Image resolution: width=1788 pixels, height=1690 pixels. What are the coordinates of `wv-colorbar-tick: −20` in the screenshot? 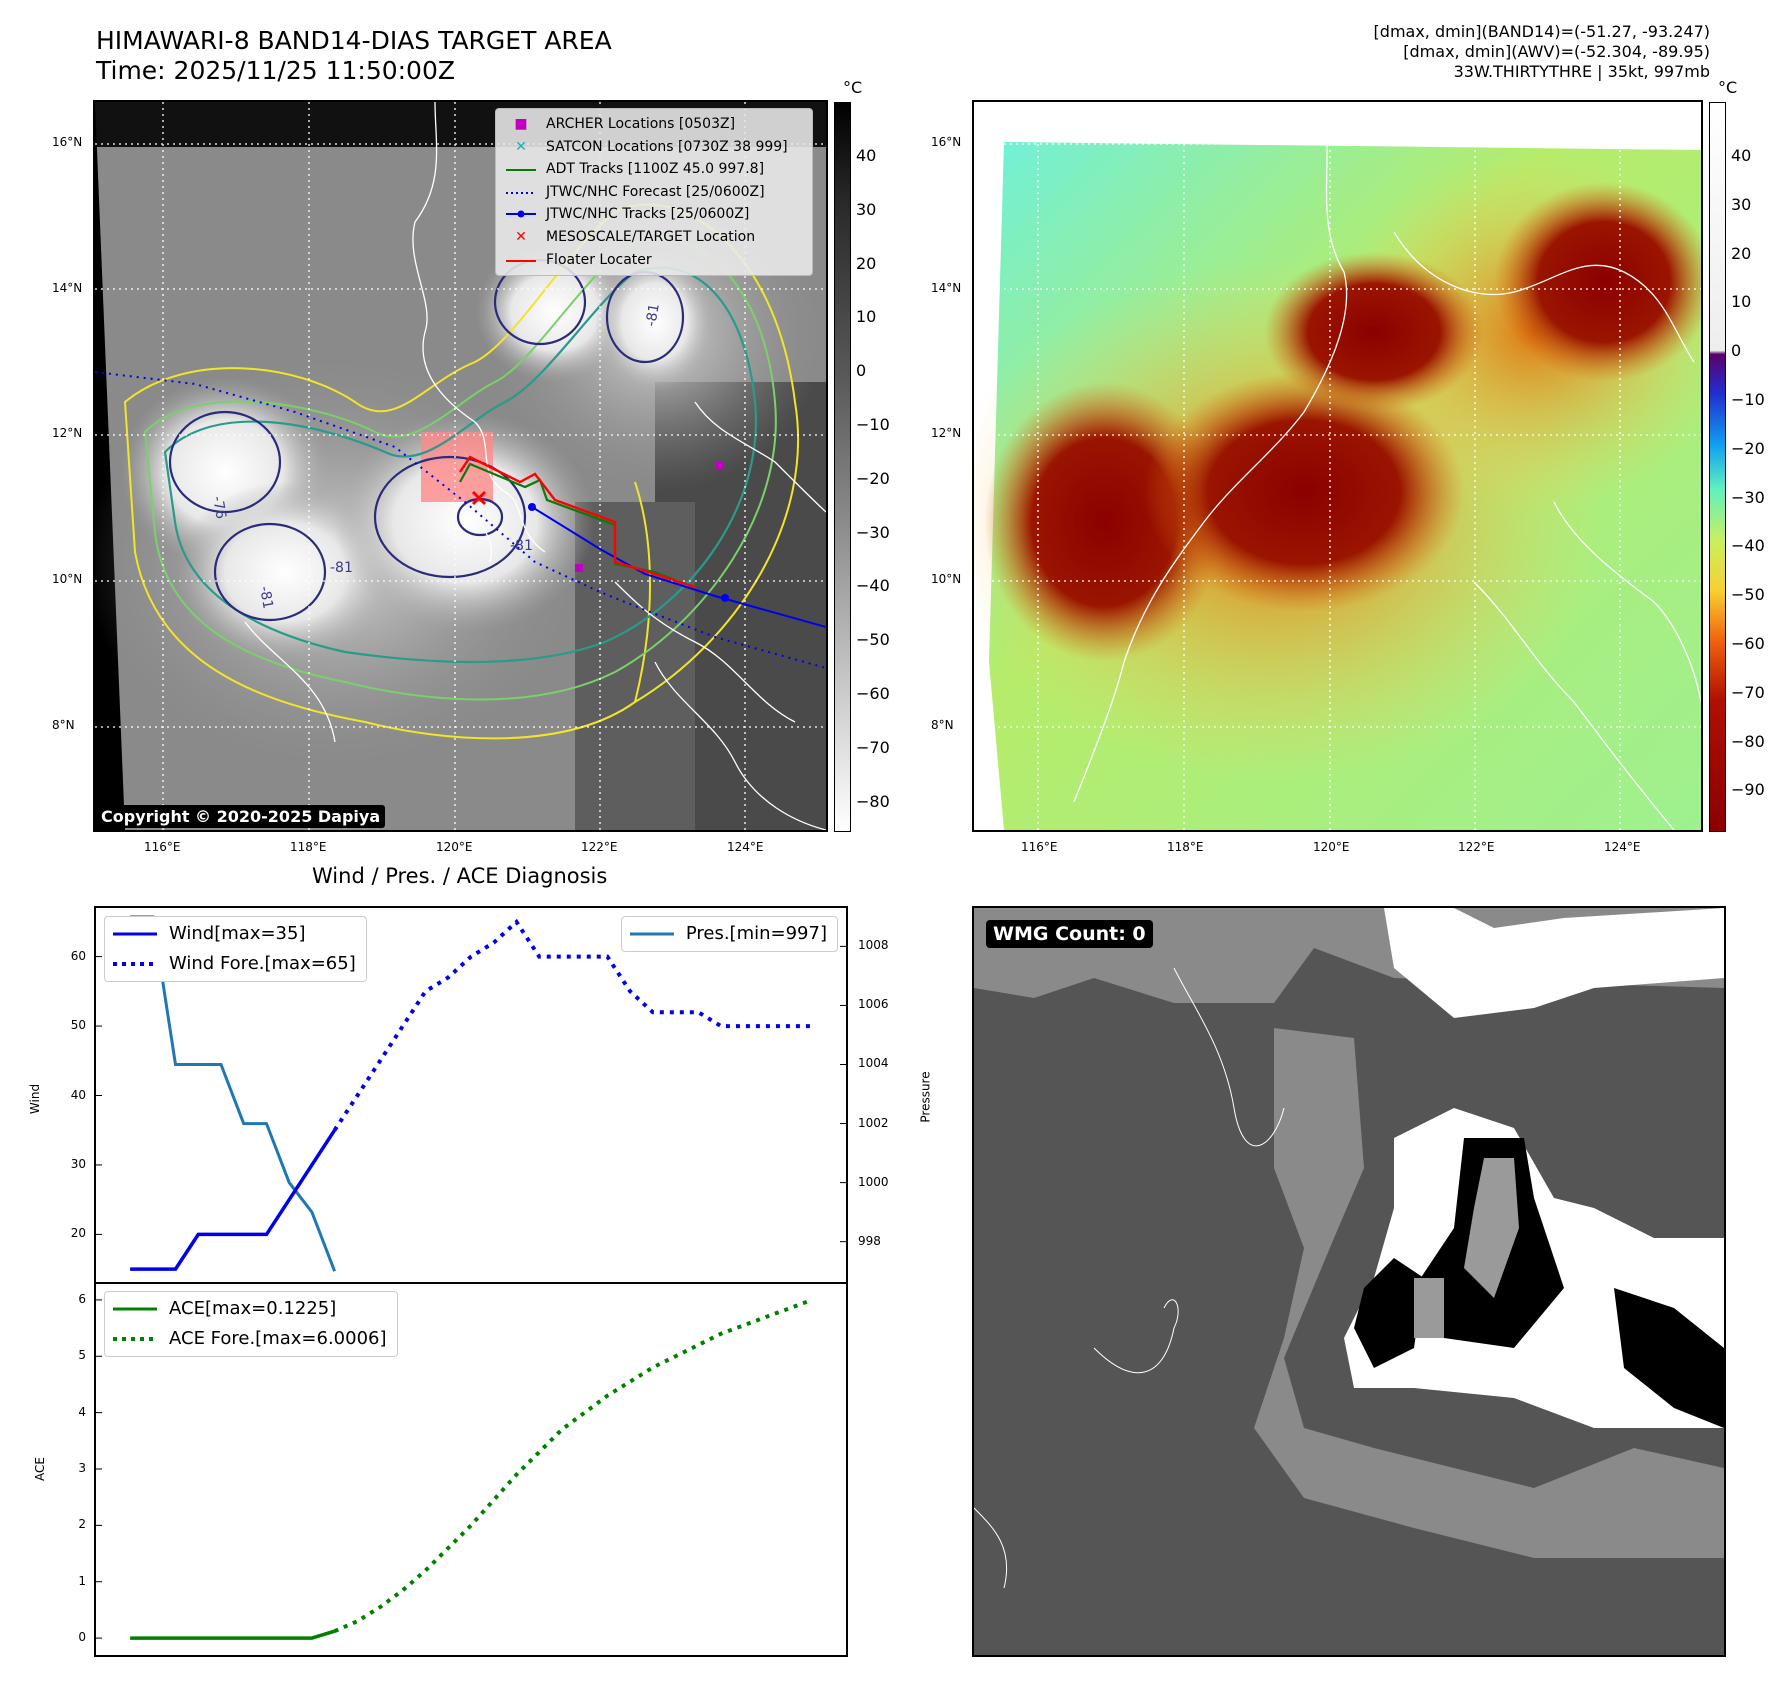 It's located at (1748, 448).